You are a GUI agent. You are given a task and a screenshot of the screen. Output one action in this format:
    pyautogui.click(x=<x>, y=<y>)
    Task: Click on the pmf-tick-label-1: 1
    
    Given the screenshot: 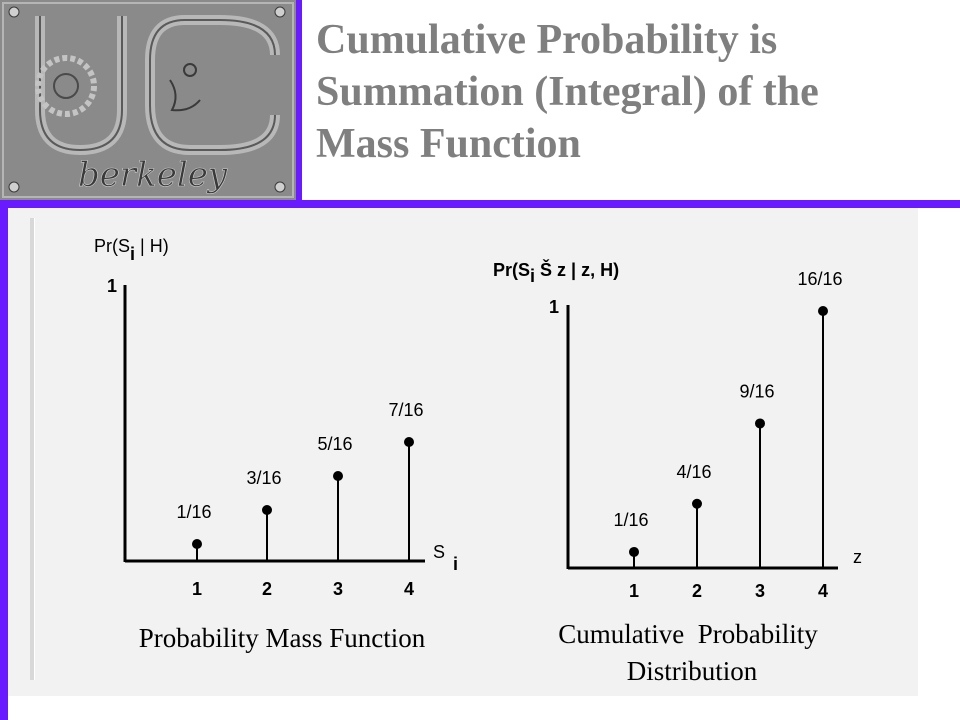 What is the action you would take?
    pyautogui.click(x=197, y=589)
    